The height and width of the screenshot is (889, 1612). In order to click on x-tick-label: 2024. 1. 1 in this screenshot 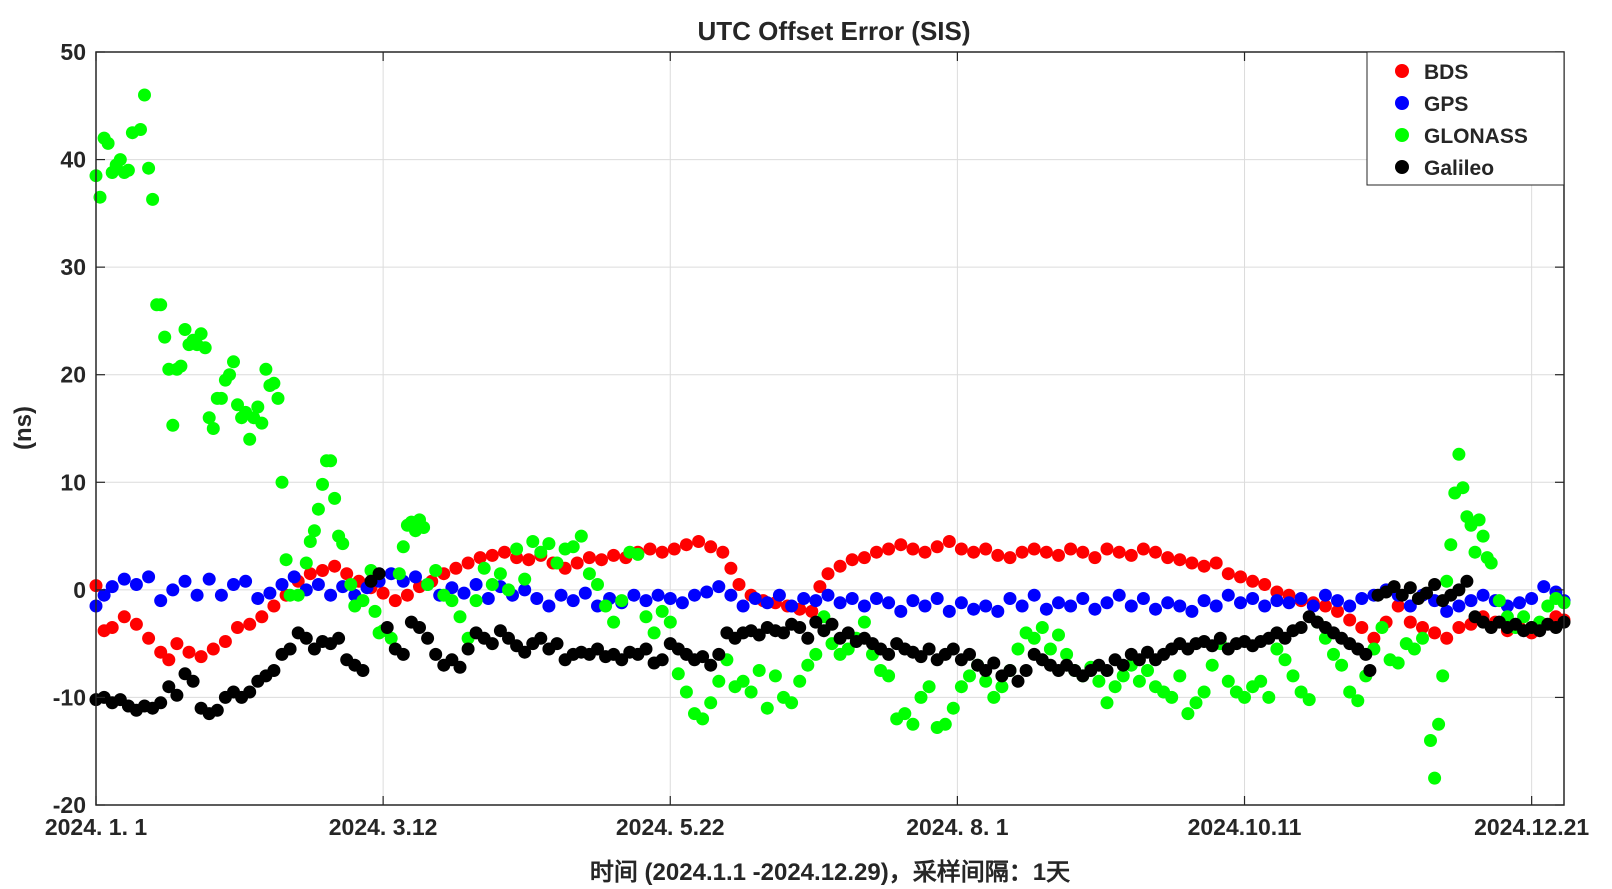, I will do `click(96, 827)`.